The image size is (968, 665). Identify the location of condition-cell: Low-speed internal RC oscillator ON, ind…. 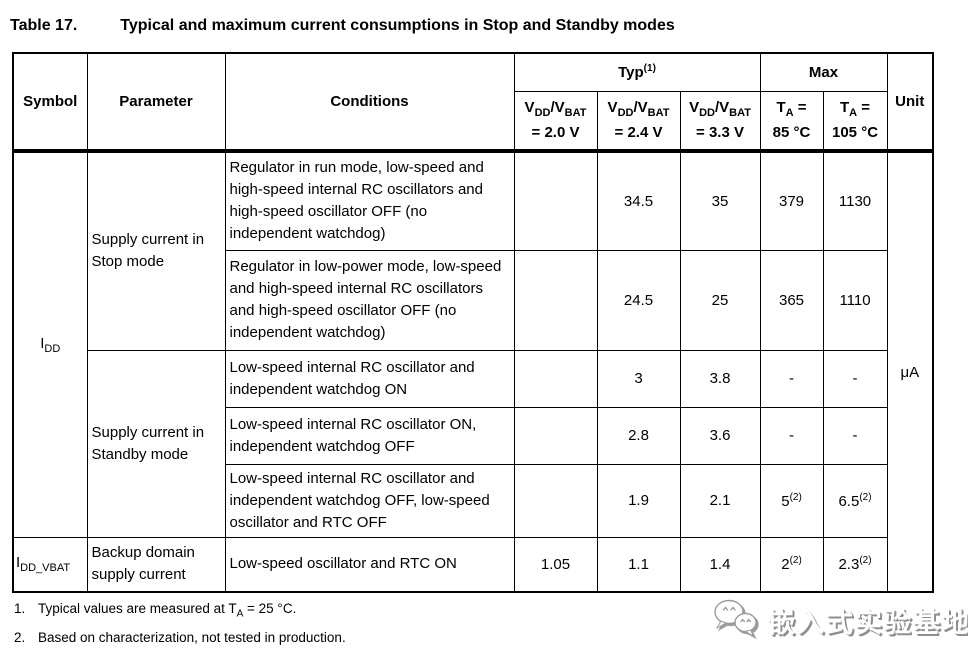
(369, 435).